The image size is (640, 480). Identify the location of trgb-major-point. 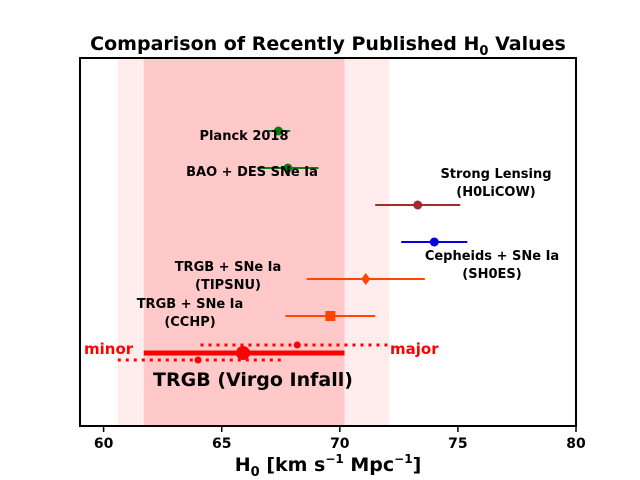
(297, 345).